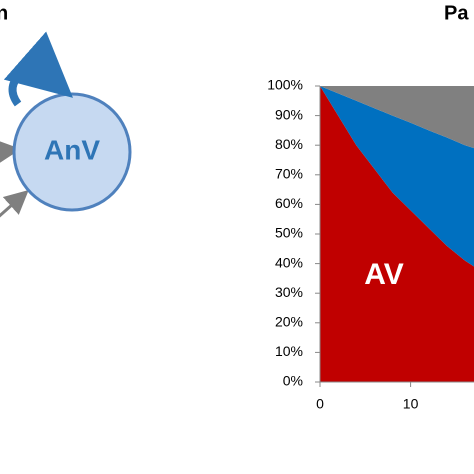 This screenshot has height=474, width=474. What do you see at coordinates (289, 262) in the screenshot?
I see `y-tick-label: 40%` at bounding box center [289, 262].